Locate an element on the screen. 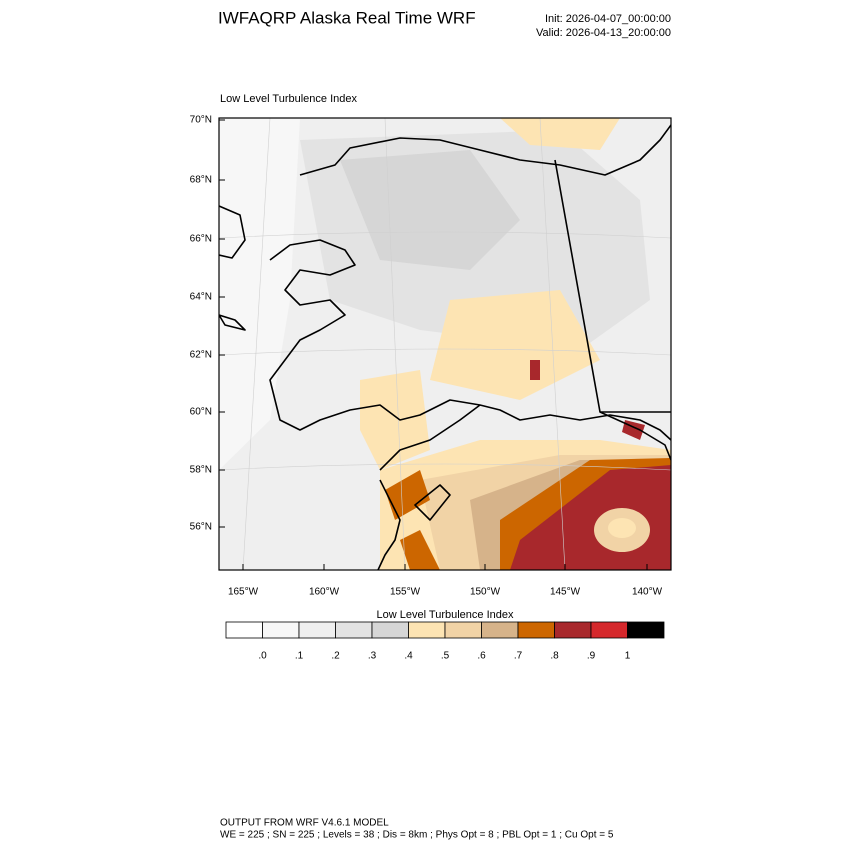 This screenshot has width=850, height=850. colorbar-label: .9 is located at coordinates (591, 656).